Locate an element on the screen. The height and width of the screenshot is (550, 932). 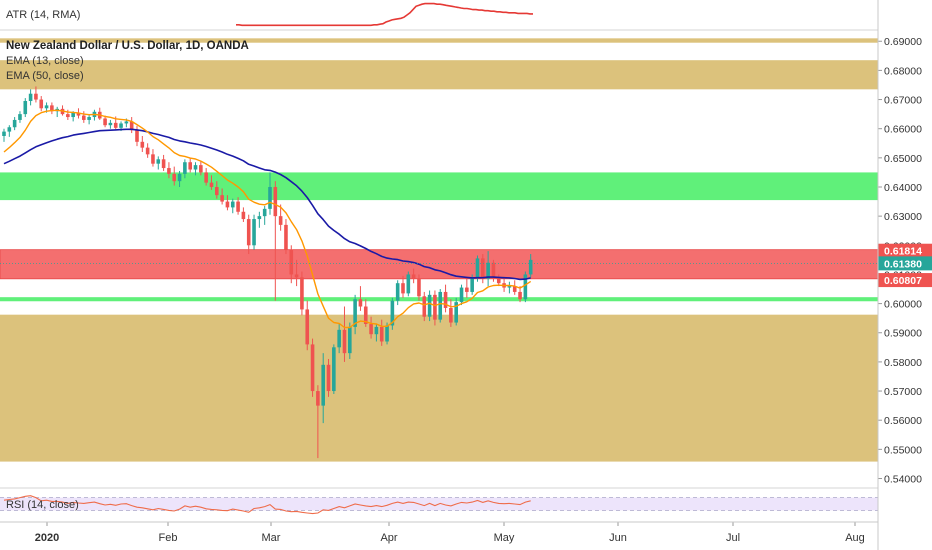
ema50-legend: EMA (50, close) is located at coordinates (45, 76).